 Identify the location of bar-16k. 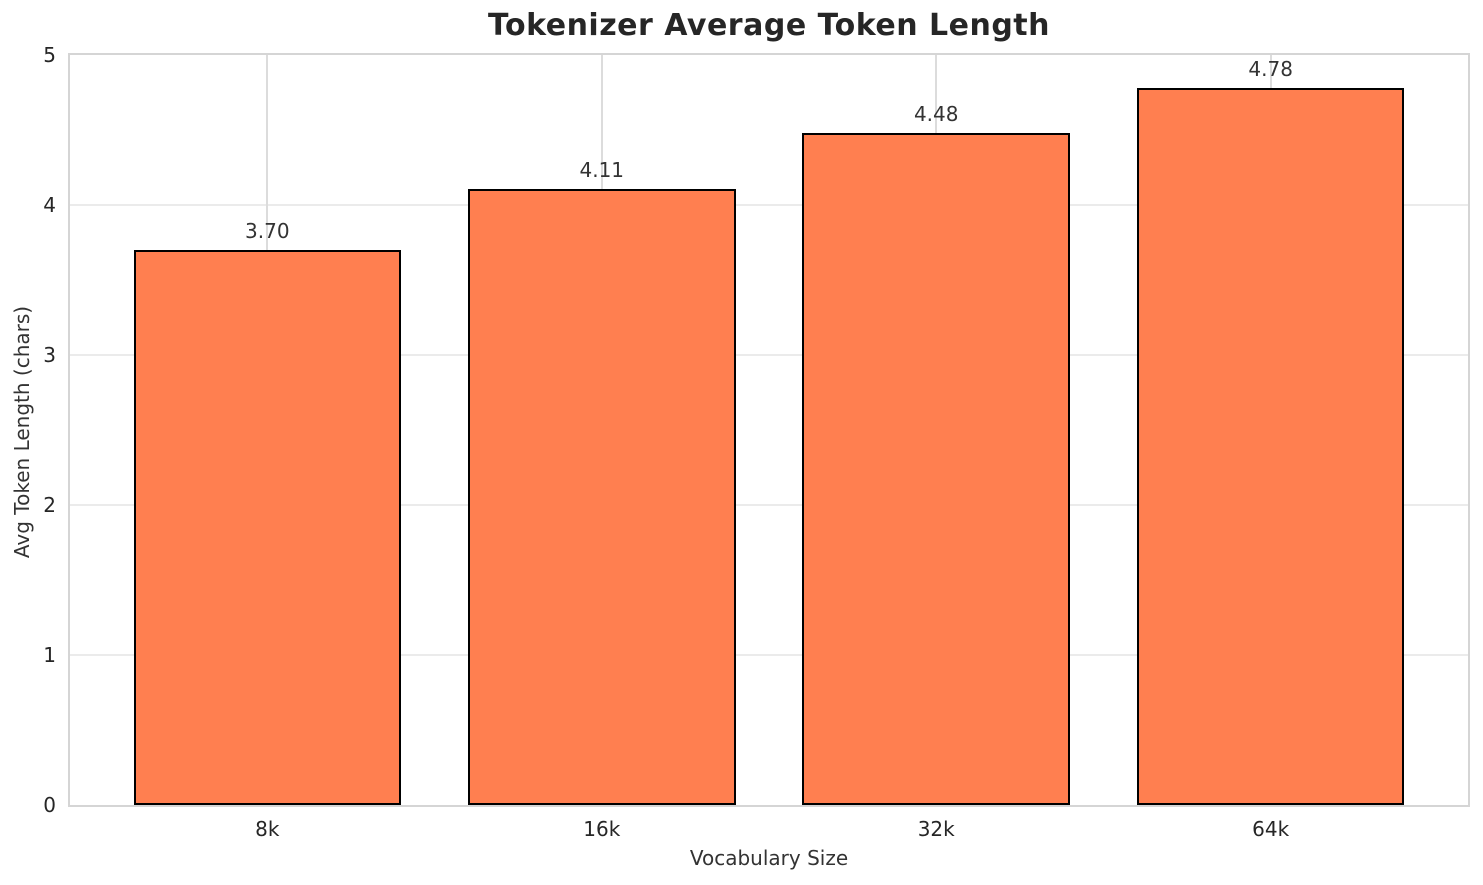
(601, 496).